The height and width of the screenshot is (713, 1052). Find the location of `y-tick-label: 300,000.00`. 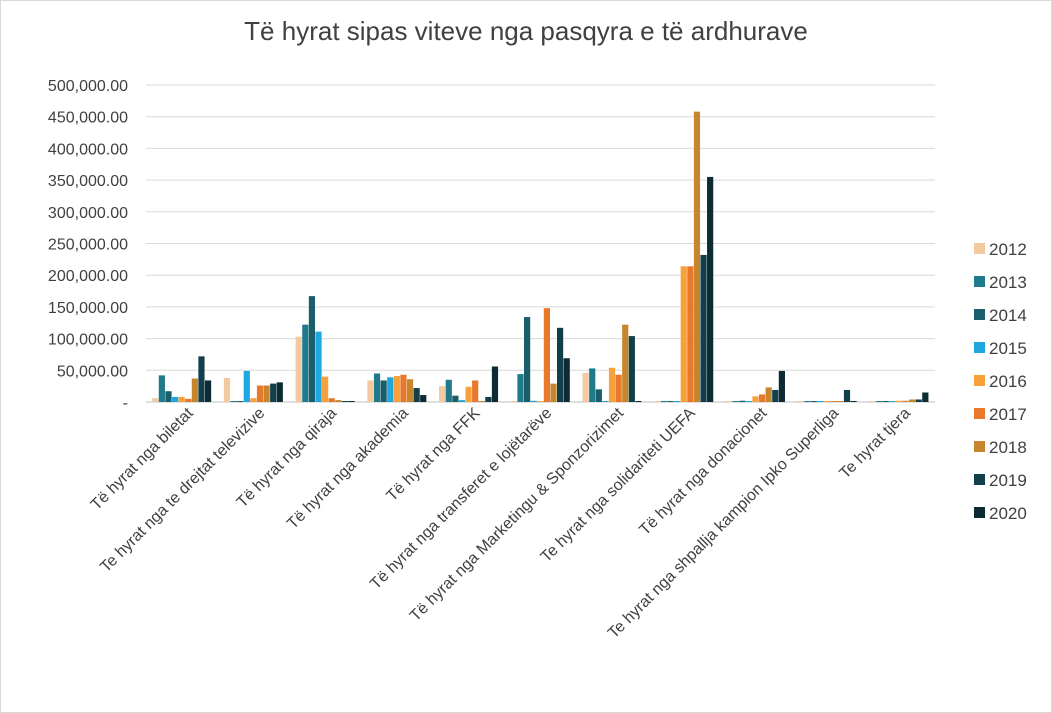

y-tick-label: 300,000.00 is located at coordinates (88, 213).